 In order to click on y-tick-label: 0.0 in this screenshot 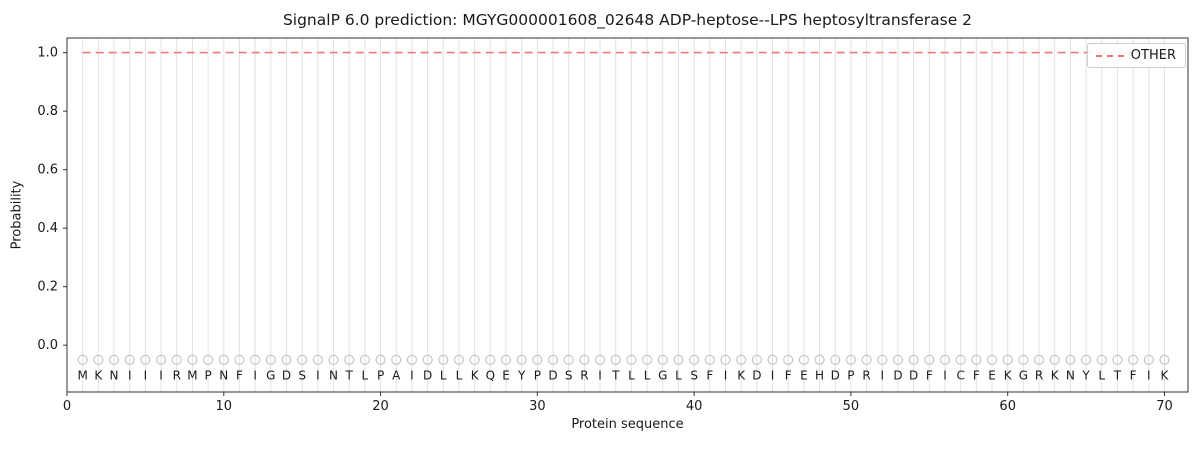, I will do `click(47, 345)`.